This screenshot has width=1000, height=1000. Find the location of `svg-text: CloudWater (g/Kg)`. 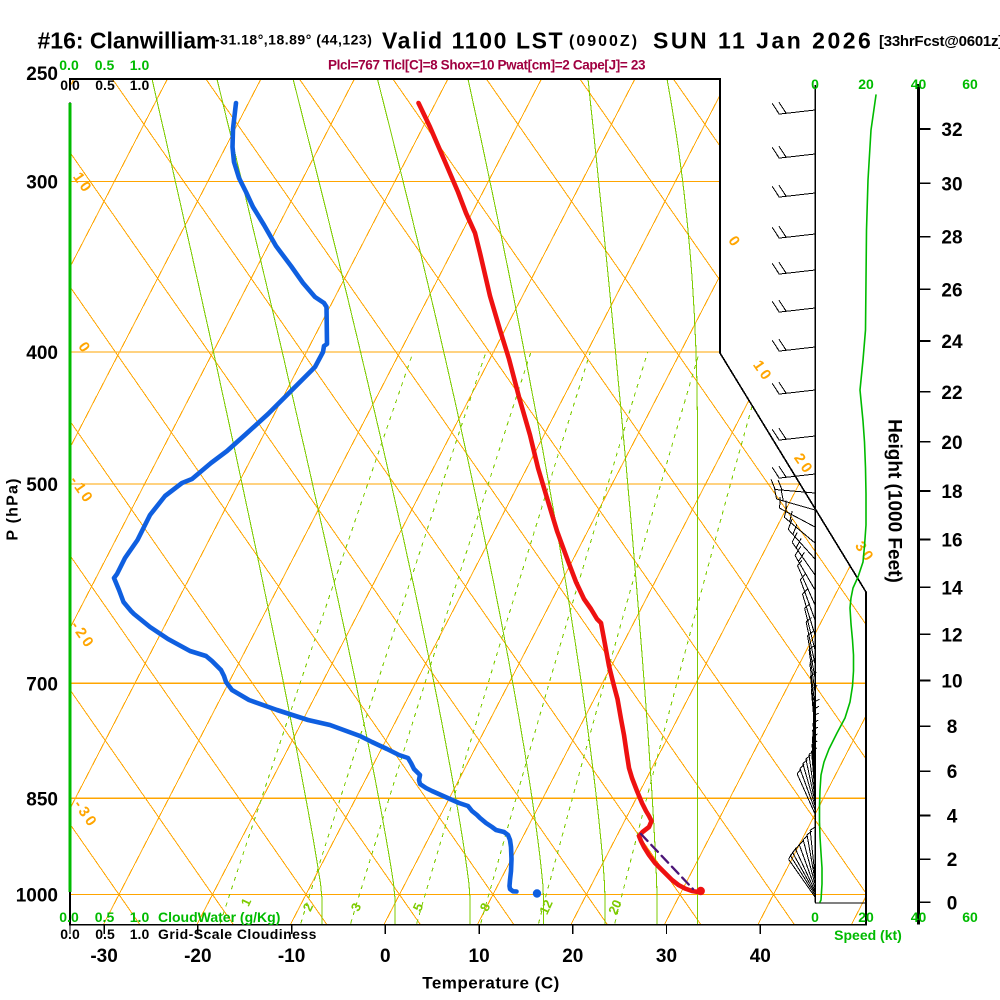

svg-text: CloudWater (g/Kg) is located at coordinates (219, 917).